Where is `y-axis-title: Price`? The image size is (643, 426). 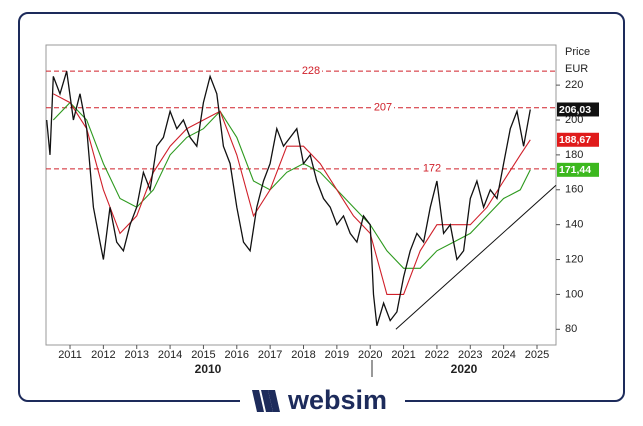 y-axis-title: Price is located at coordinates (577, 52).